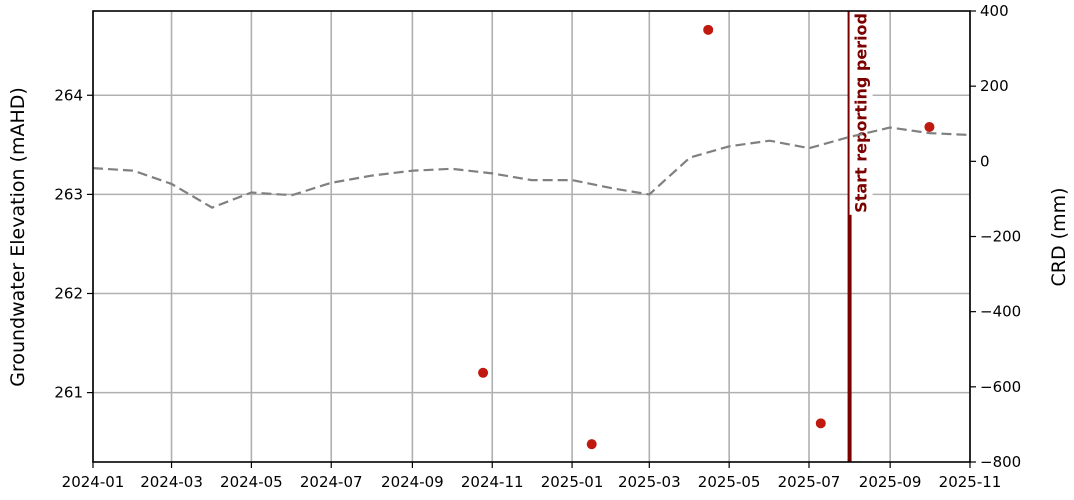  What do you see at coordinates (1000, 387) in the screenshot?
I see `y-tick-label-right: −600` at bounding box center [1000, 387].